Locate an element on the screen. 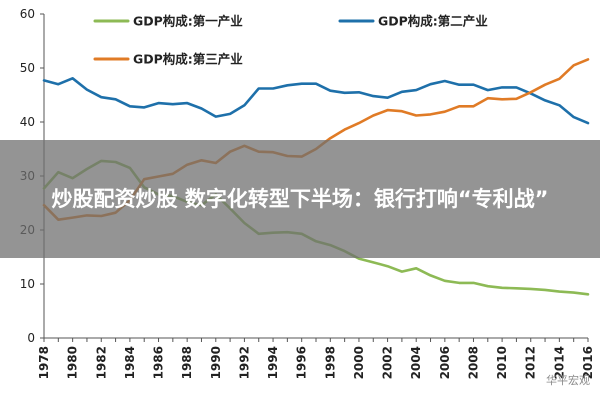 The image size is (600, 400). legend-label-2: GDP构成:第二产业 is located at coordinates (433, 21).